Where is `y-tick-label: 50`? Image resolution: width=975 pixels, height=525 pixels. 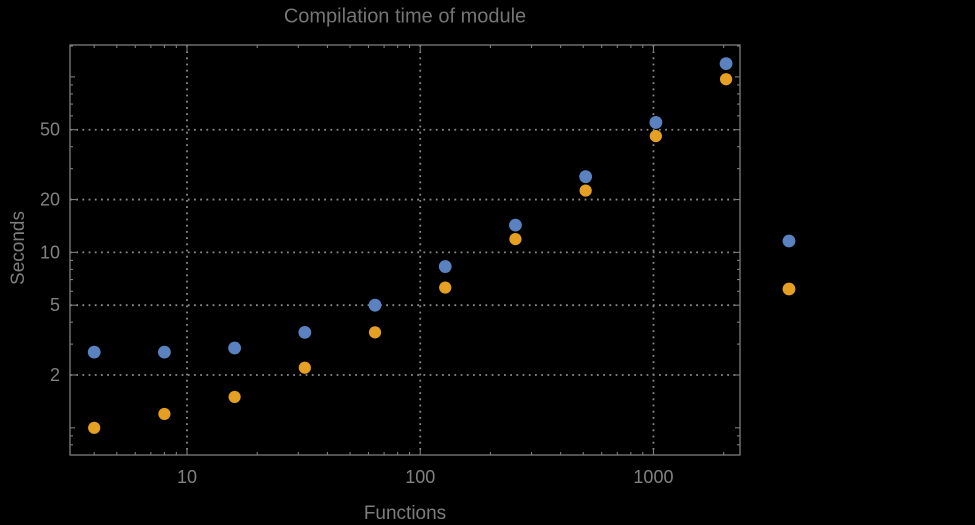 y-tick-label: 50 is located at coordinates (50, 130).